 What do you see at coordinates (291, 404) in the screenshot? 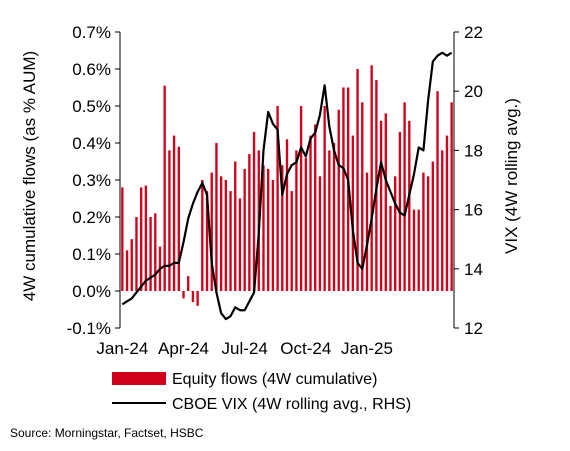
I see `legend-label-vix: CBOE VIX (4W rolling avg., RHS)` at bounding box center [291, 404].